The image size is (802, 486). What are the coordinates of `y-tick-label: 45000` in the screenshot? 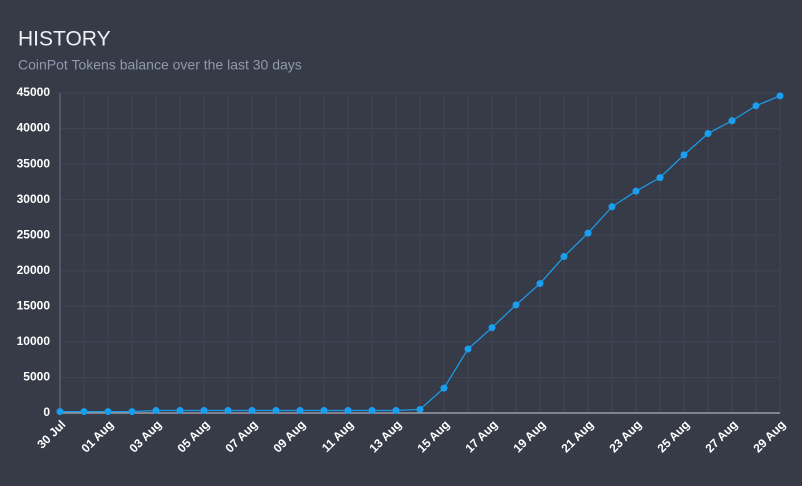 It's located at (34, 92).